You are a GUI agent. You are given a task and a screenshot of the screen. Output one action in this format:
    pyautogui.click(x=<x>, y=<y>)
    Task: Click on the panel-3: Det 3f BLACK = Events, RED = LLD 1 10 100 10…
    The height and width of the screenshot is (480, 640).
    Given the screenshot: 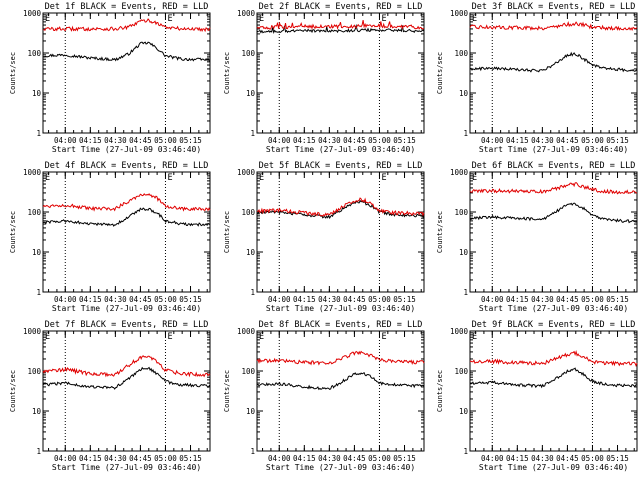 What is the action you would take?
    pyautogui.click(x=537, y=78)
    